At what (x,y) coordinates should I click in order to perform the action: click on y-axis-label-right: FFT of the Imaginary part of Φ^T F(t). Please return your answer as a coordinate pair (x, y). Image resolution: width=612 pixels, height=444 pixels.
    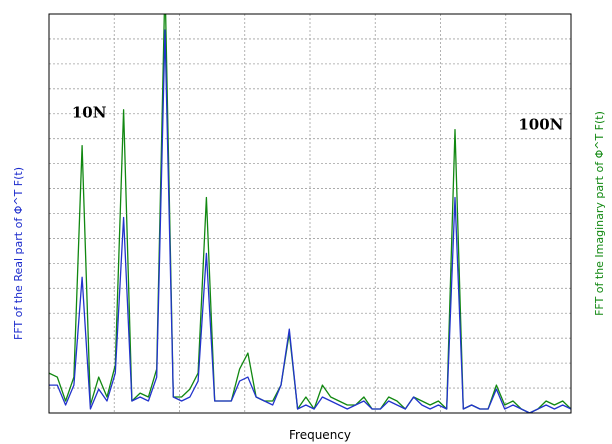
    Looking at the image, I should click on (599, 213).